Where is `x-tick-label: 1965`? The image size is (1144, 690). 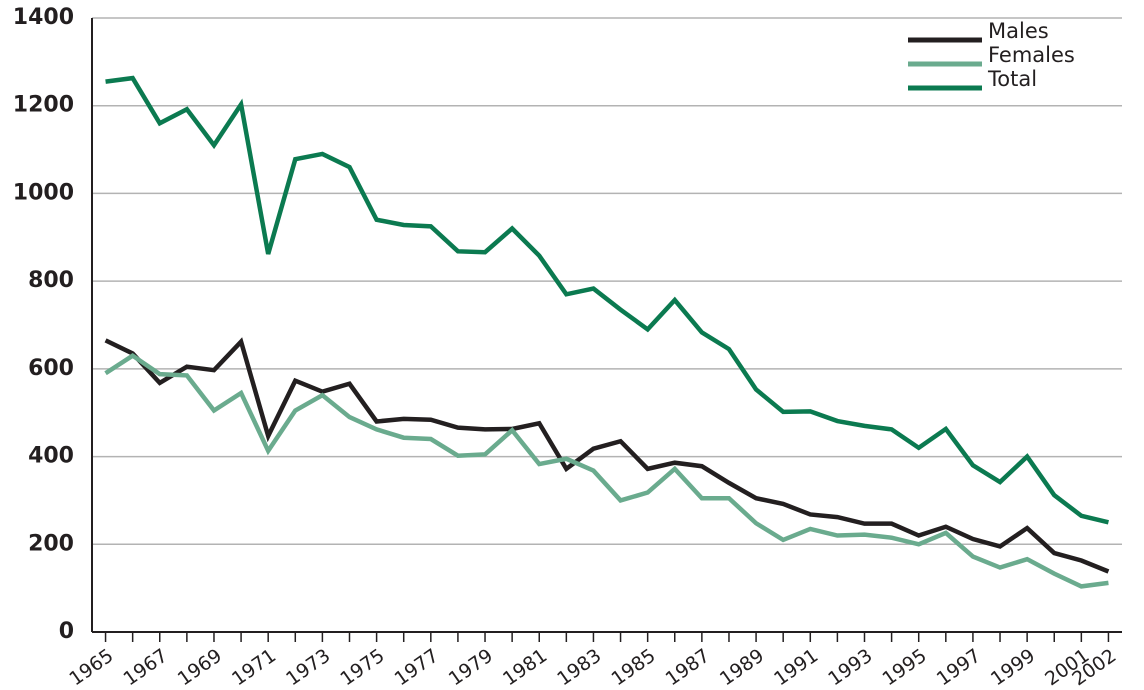
x-tick-label: 1965 is located at coordinates (91, 667).